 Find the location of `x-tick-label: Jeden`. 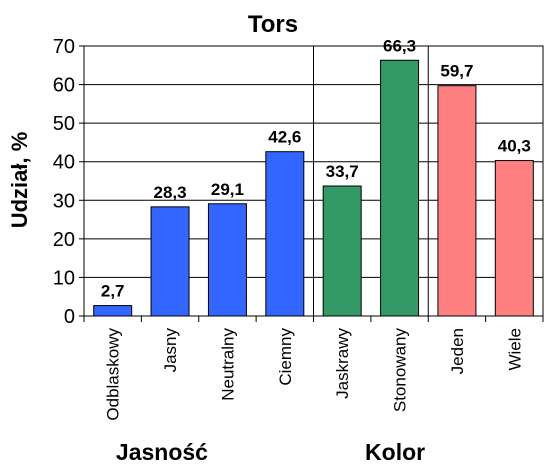

x-tick-label: Jeden is located at coordinates (457, 351).